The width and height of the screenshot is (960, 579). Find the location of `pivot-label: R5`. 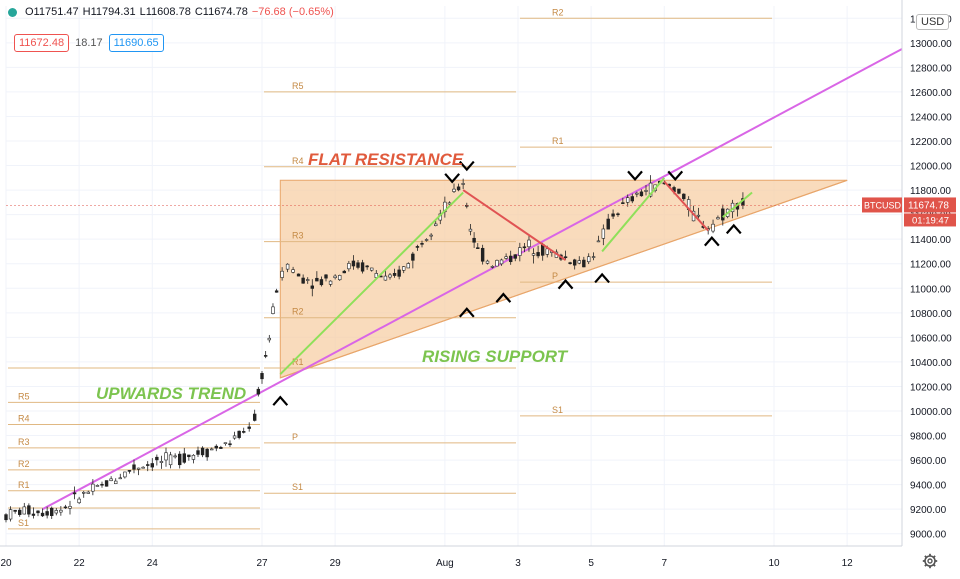

pivot-label: R5 is located at coordinates (298, 86).